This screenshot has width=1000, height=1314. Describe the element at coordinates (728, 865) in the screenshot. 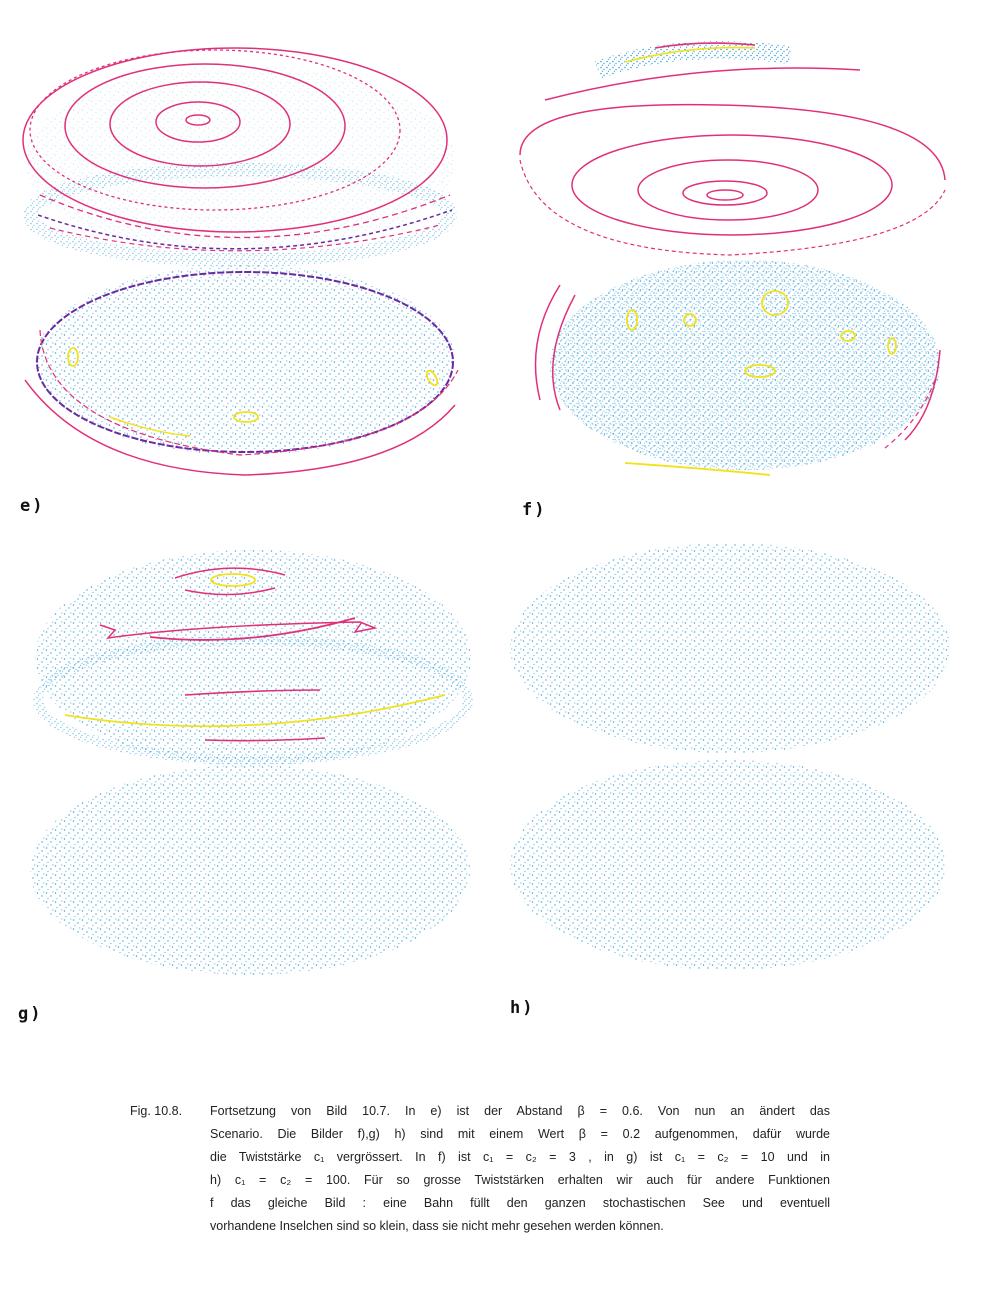

I see `panel-h-lower-surface` at that location.